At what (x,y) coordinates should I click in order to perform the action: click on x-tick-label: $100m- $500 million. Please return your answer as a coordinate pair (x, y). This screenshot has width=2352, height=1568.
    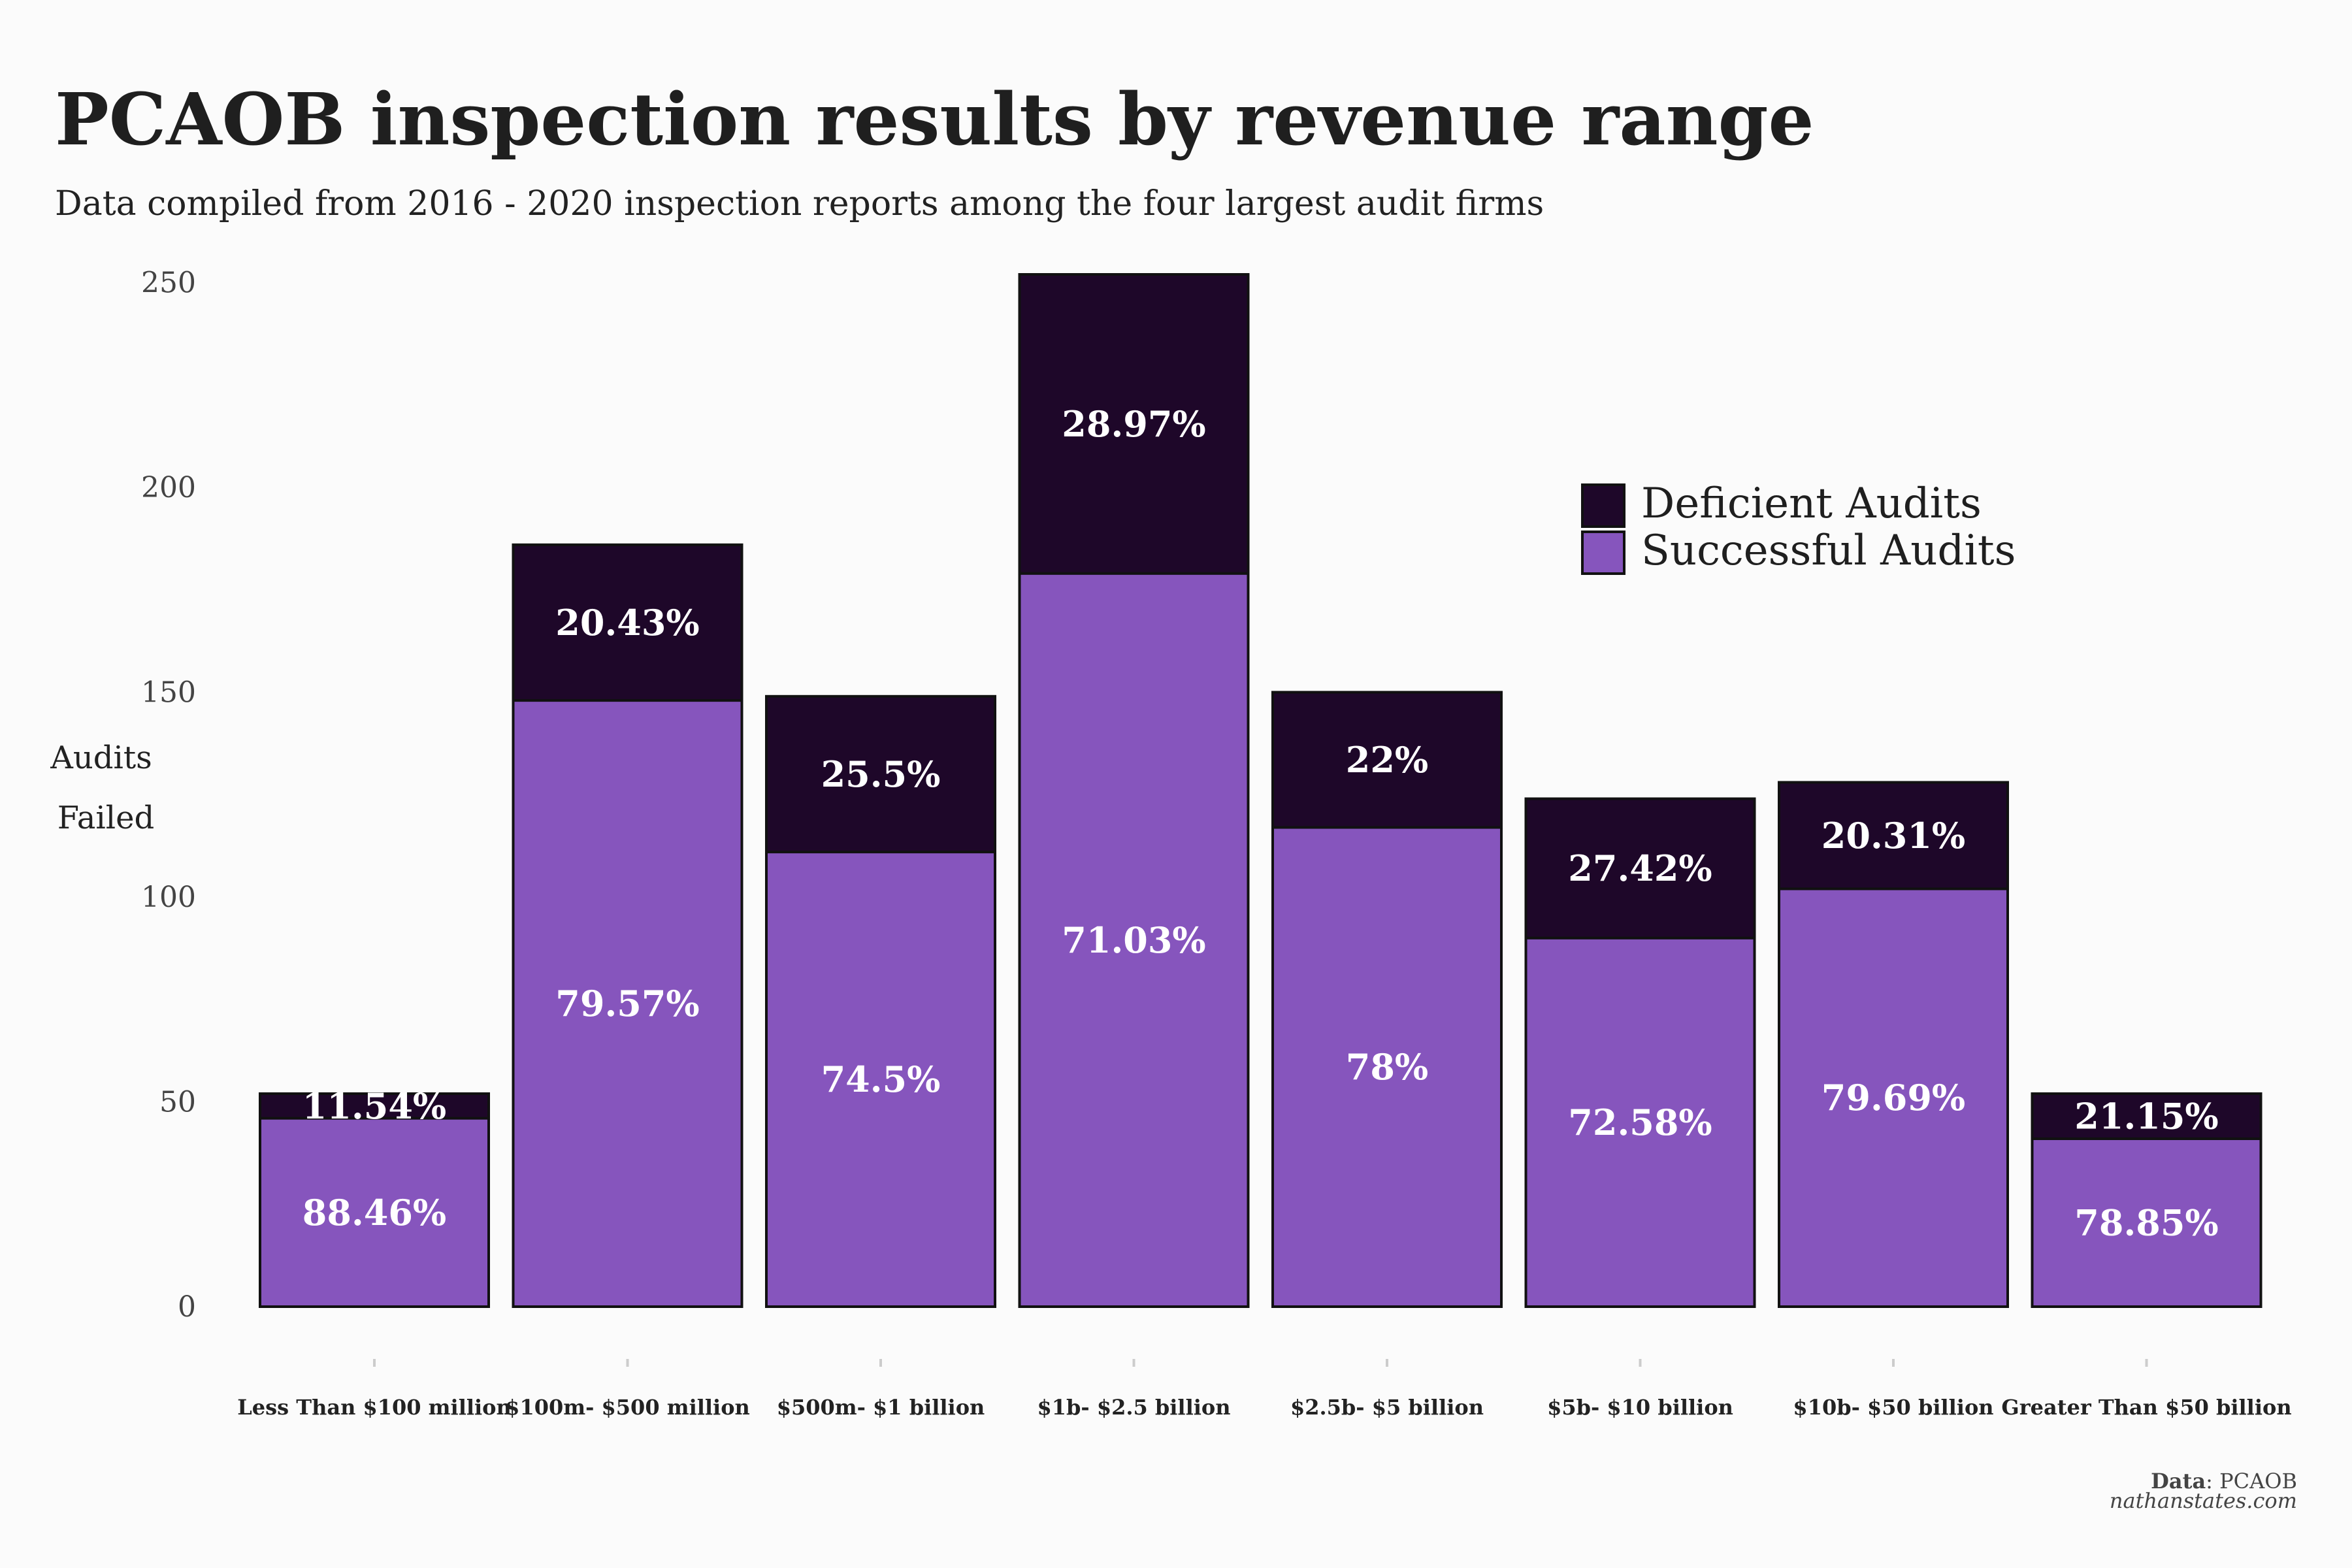
    Looking at the image, I should click on (627, 1407).